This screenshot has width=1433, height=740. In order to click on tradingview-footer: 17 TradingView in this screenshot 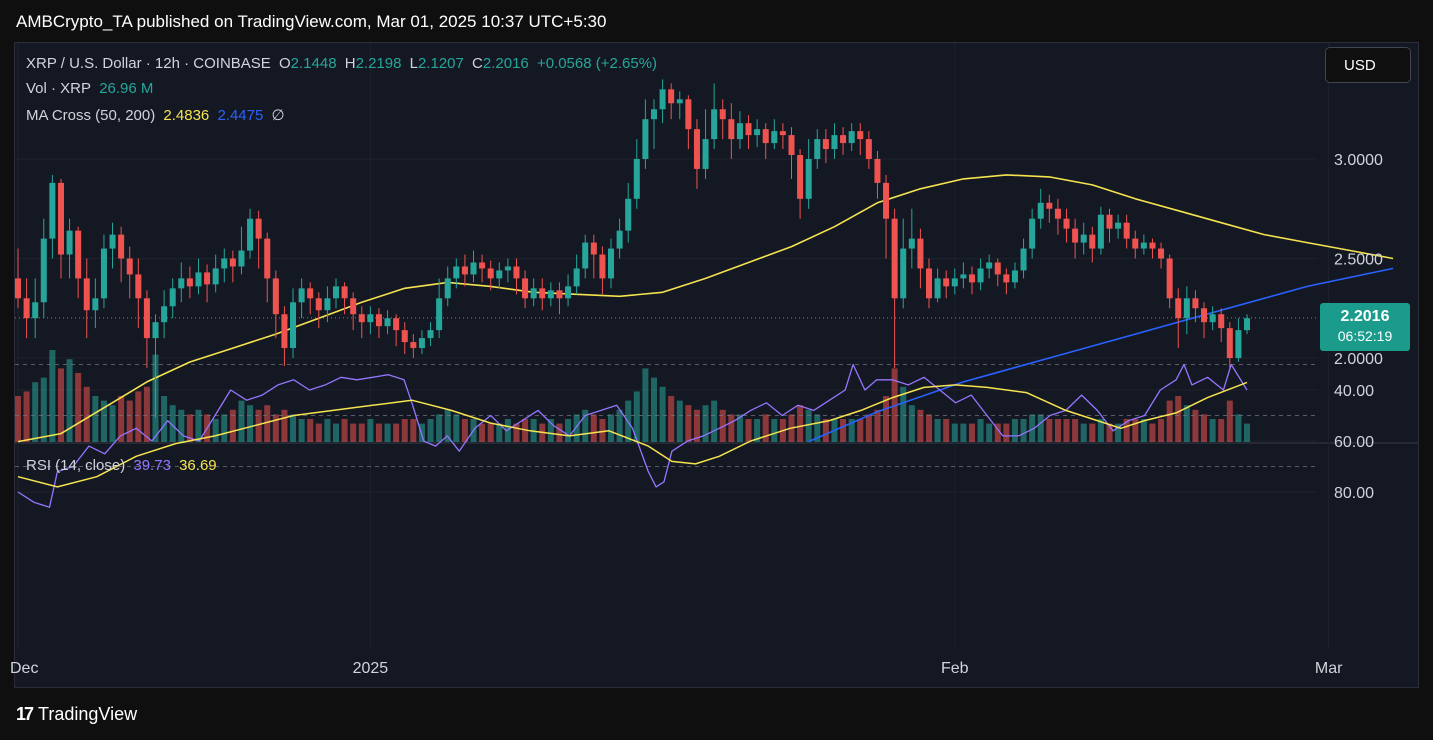, I will do `click(76, 714)`.